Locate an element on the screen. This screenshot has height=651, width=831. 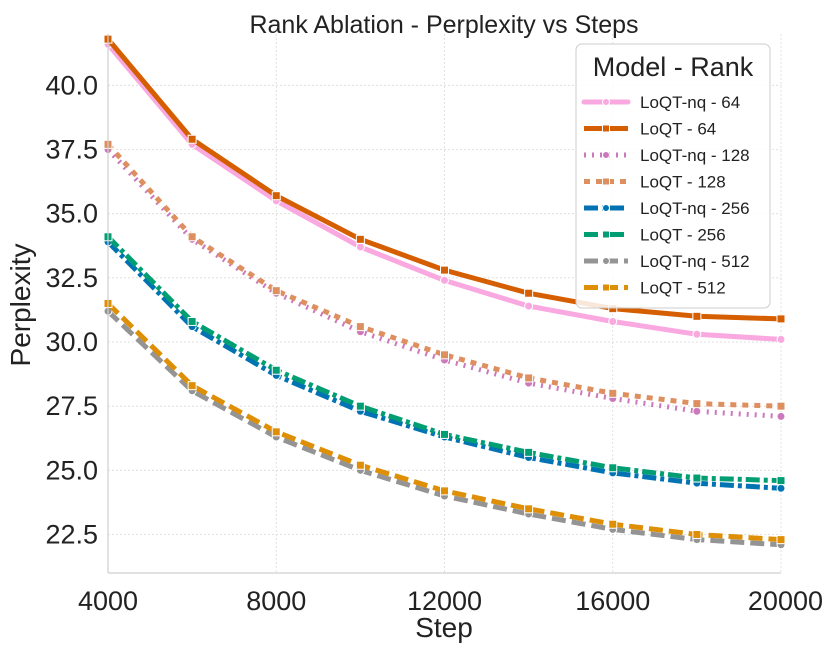
x-tick-label: 20000 is located at coordinates (785, 601).